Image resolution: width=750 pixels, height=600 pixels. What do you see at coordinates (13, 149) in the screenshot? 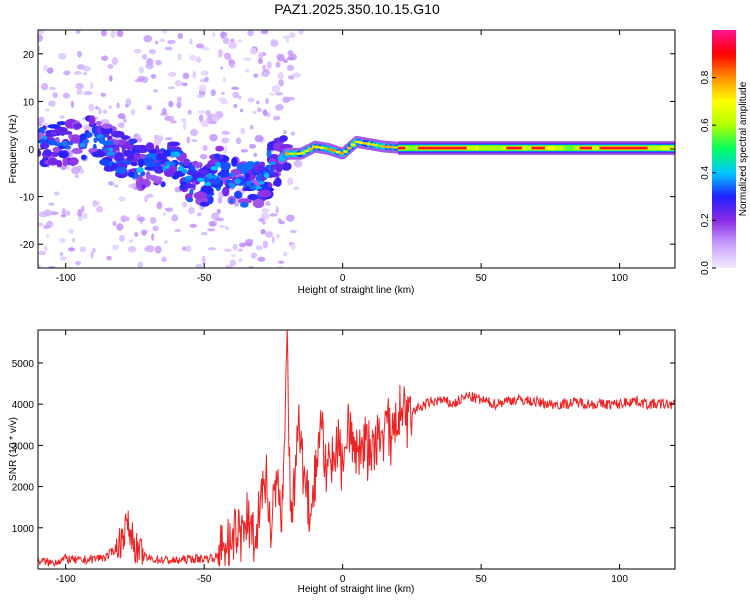
I see `spectrogram-y-label: Frequency (Hz)` at bounding box center [13, 149].